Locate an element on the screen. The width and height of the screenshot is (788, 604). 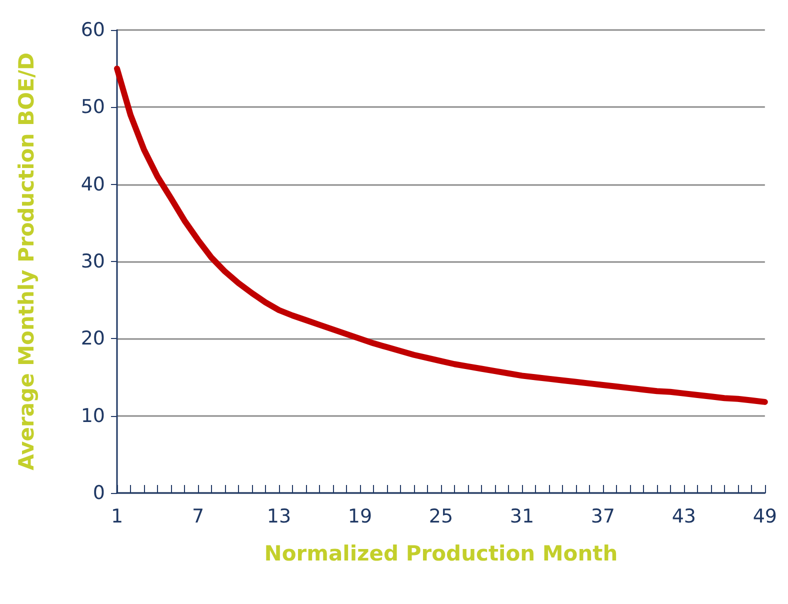
y-tick-label: 0 is located at coordinates (98, 493).